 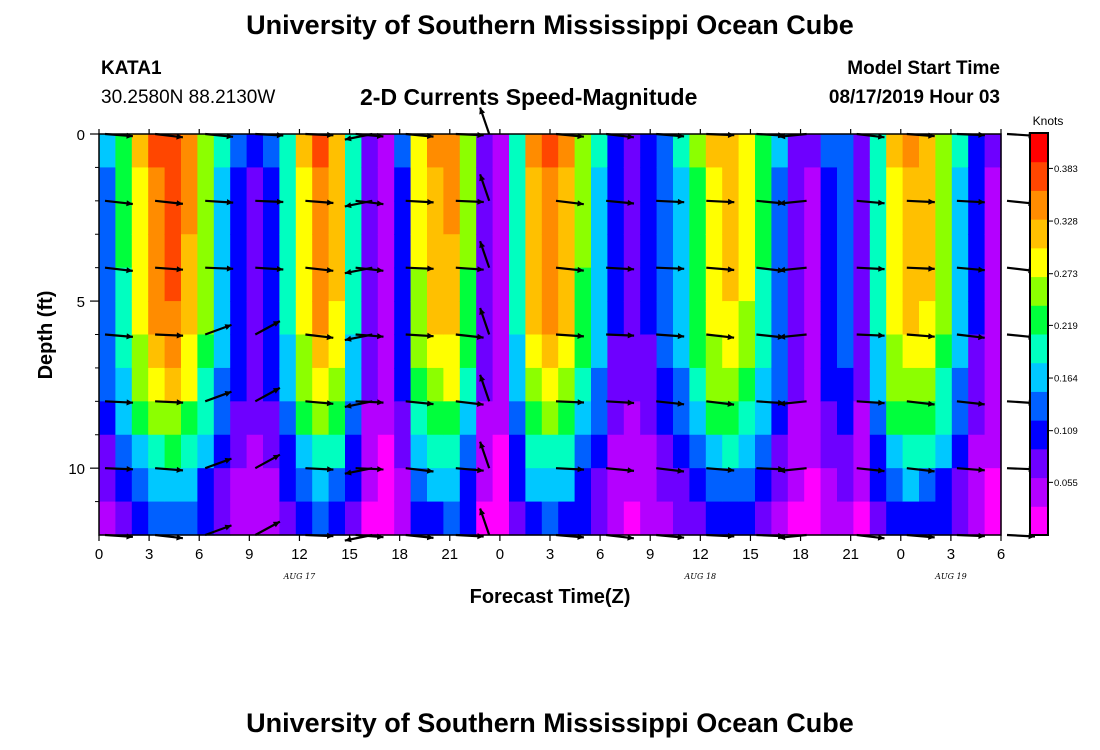 What do you see at coordinates (529, 97) in the screenshot?
I see `chart-subtitle: 2-D Currents Speed-Magnitude` at bounding box center [529, 97].